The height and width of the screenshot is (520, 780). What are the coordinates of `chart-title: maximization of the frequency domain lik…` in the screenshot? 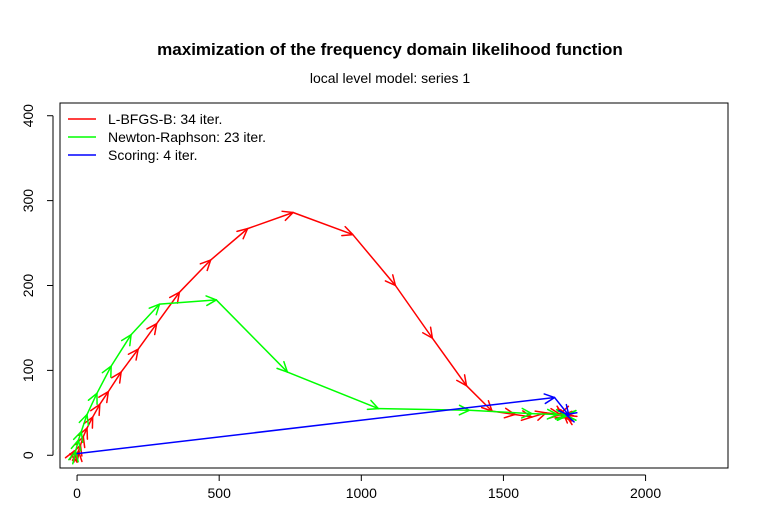 It's located at (390, 49).